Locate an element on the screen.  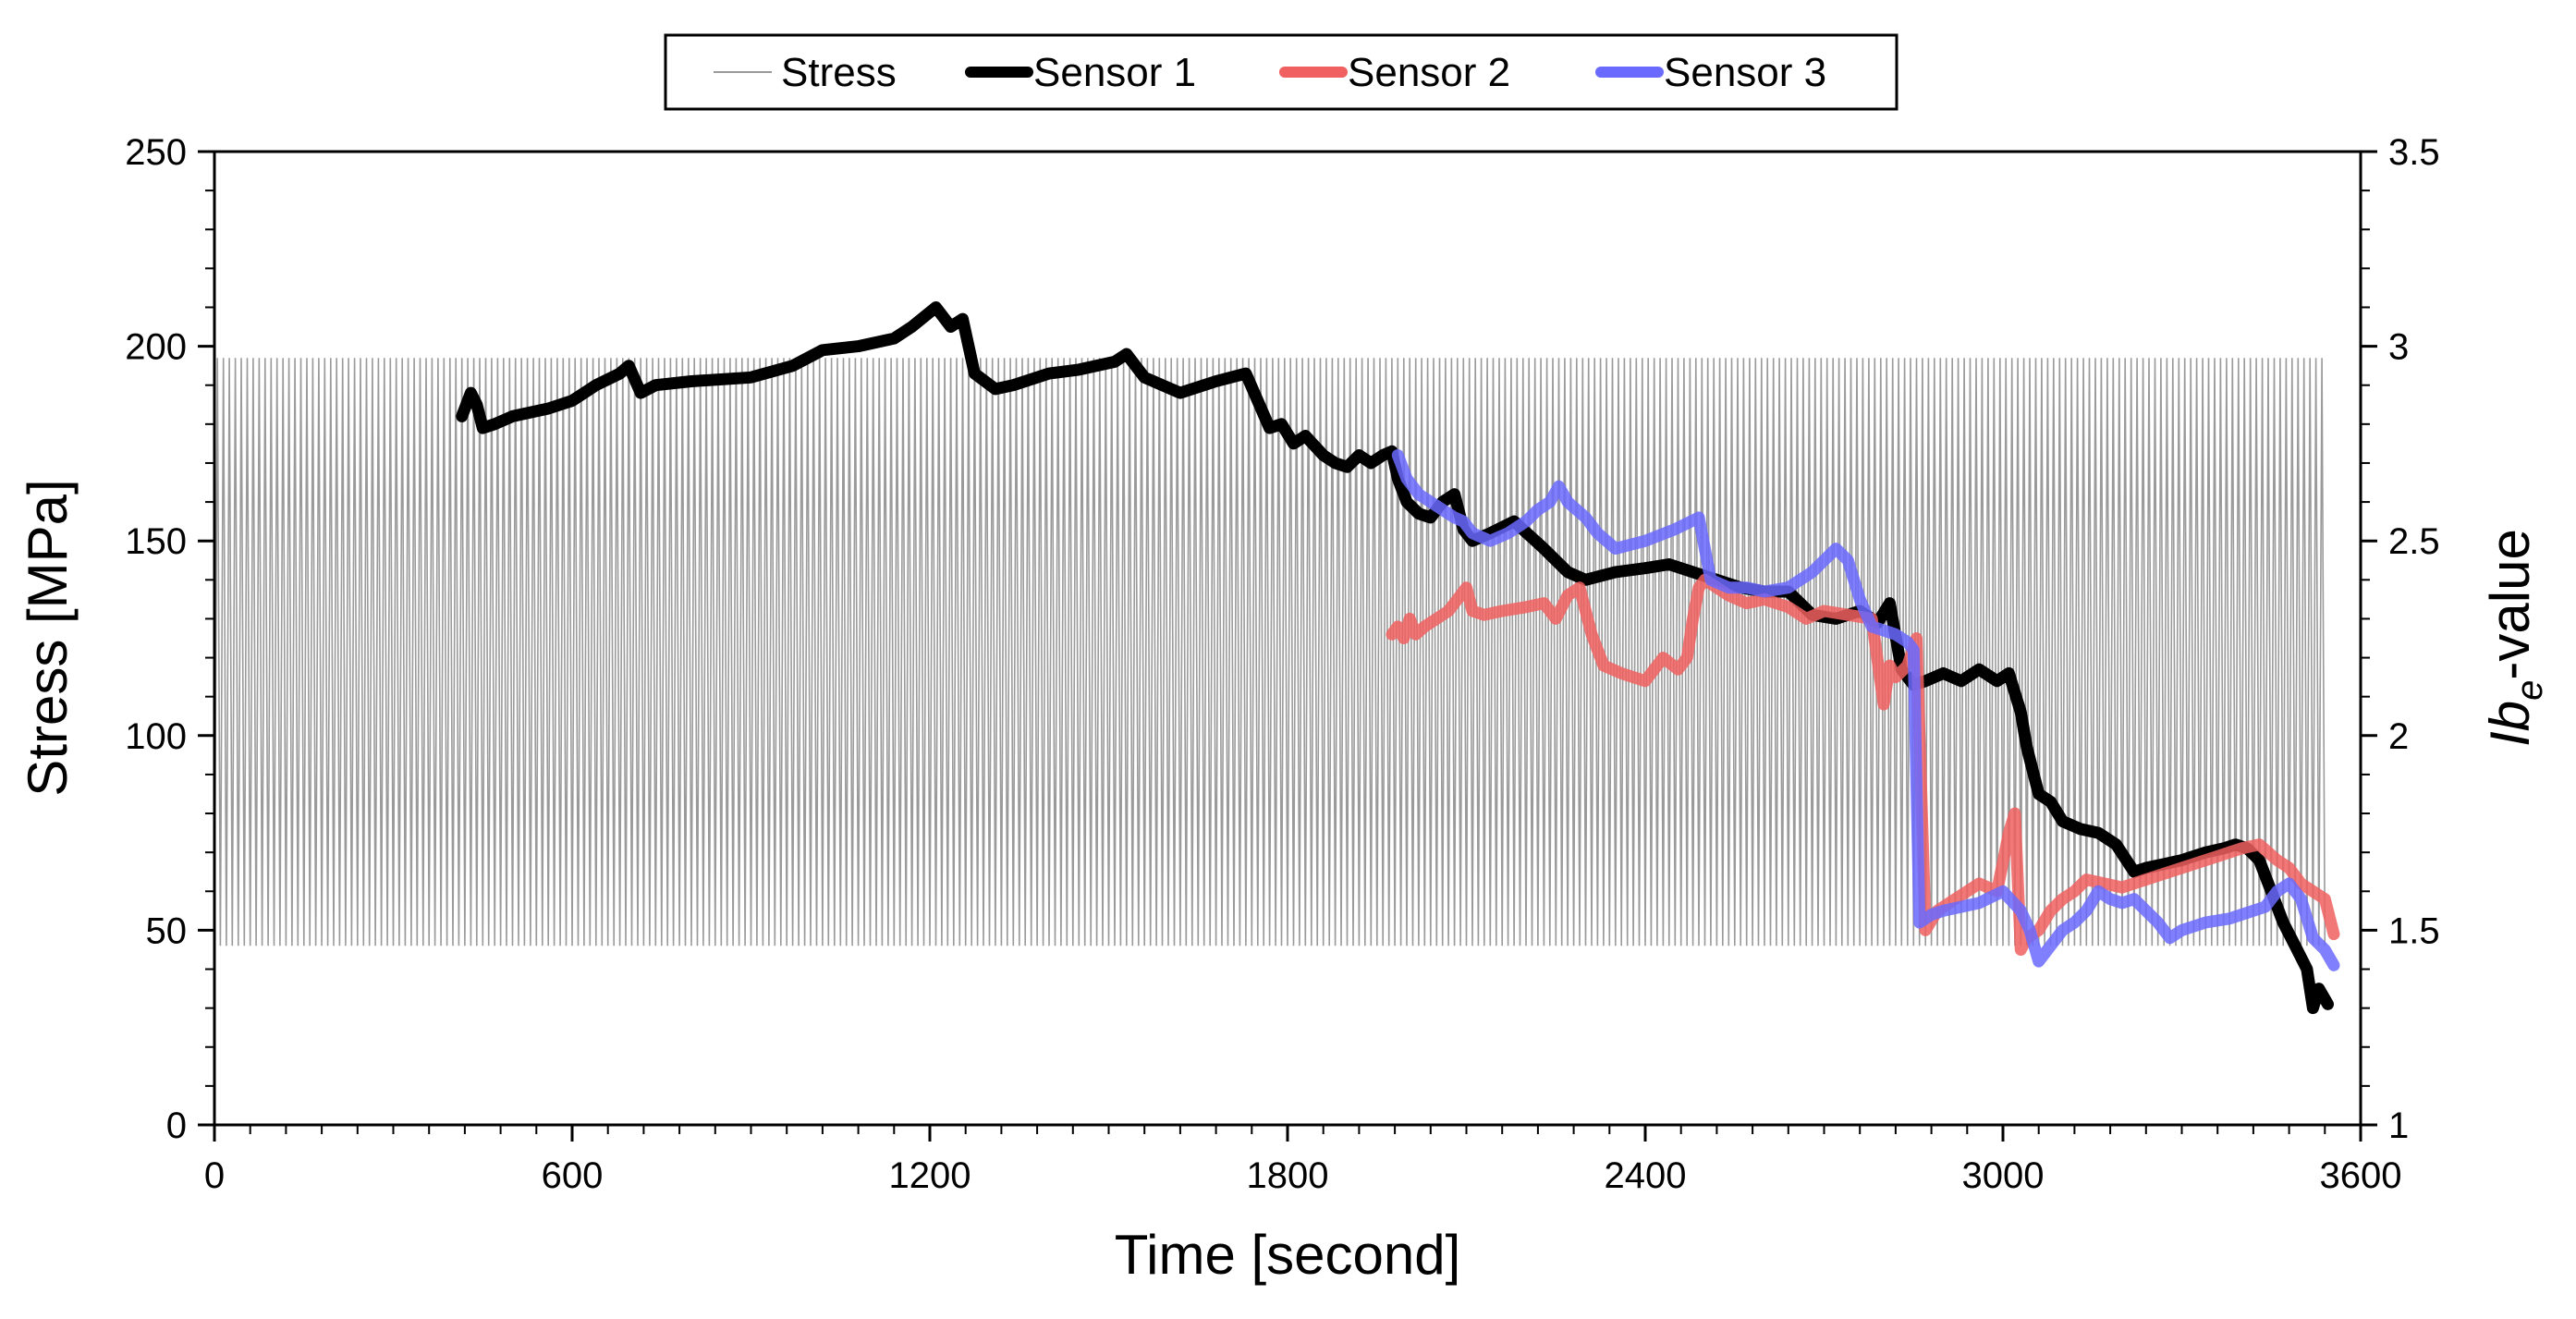
y-left-tick-label: 200 is located at coordinates (156, 347).